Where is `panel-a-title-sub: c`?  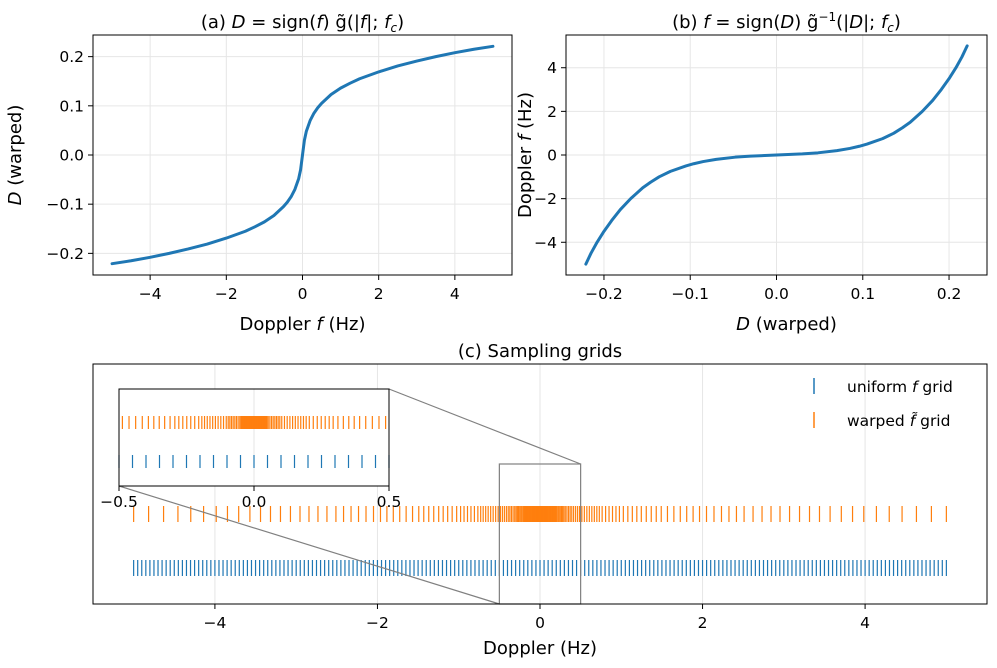 panel-a-title-sub: c is located at coordinates (393, 28).